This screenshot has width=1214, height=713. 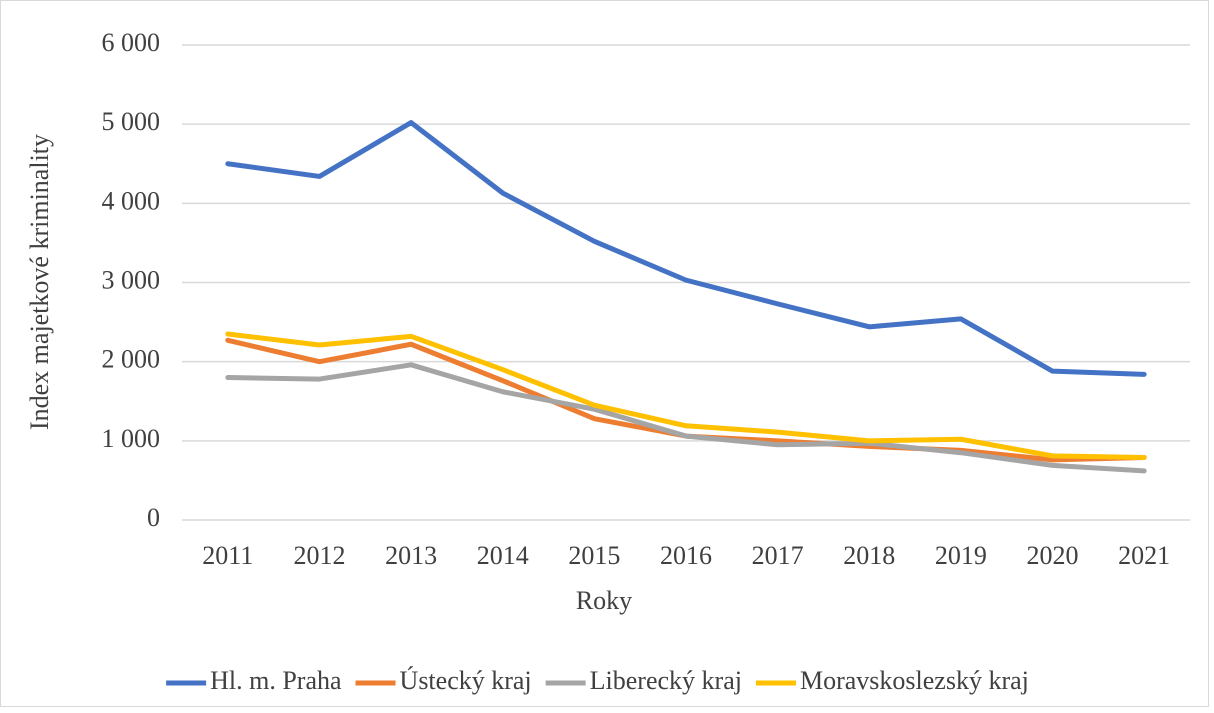 I want to click on x-tick-label: 2014, so click(x=503, y=555).